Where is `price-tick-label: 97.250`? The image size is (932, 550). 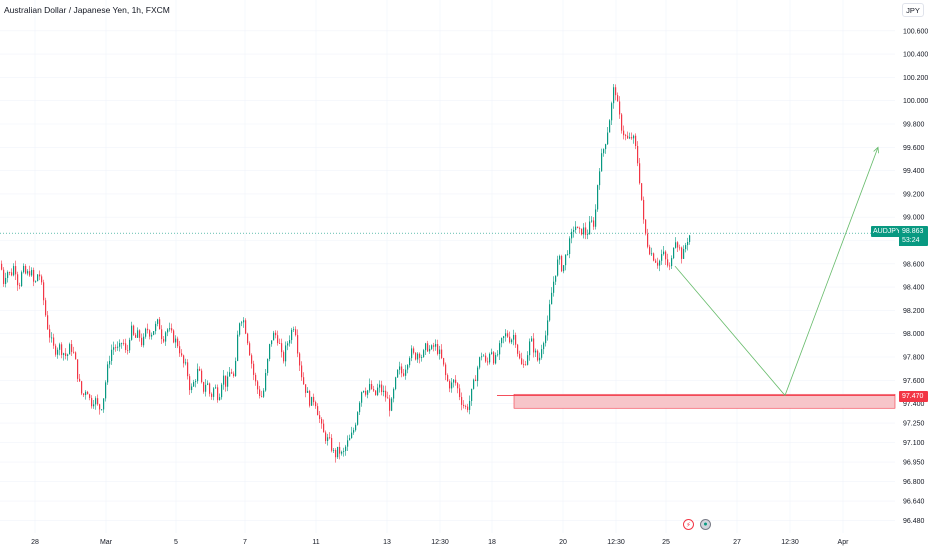
price-tick-label: 97.250 is located at coordinates (914, 424).